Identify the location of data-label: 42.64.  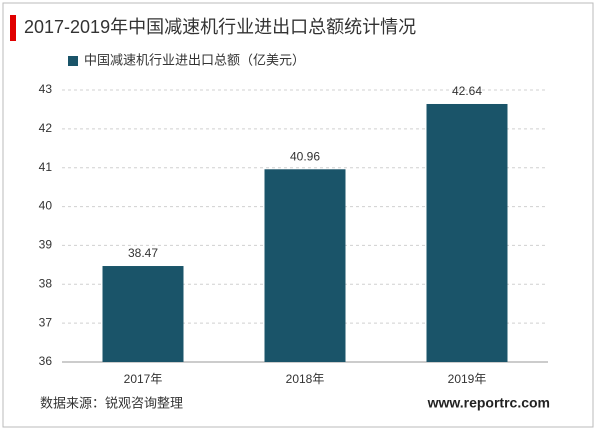
(467, 91).